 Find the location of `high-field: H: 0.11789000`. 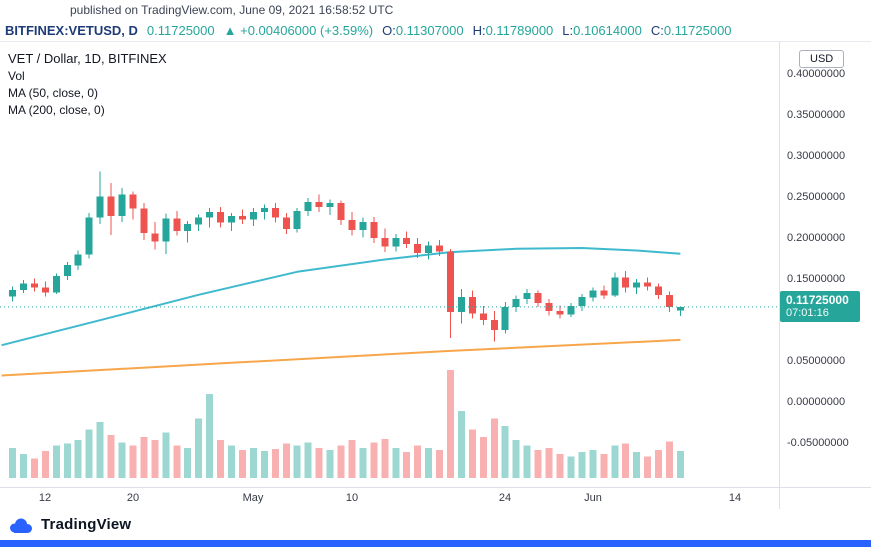

high-field: H: 0.11789000 is located at coordinates (513, 30).